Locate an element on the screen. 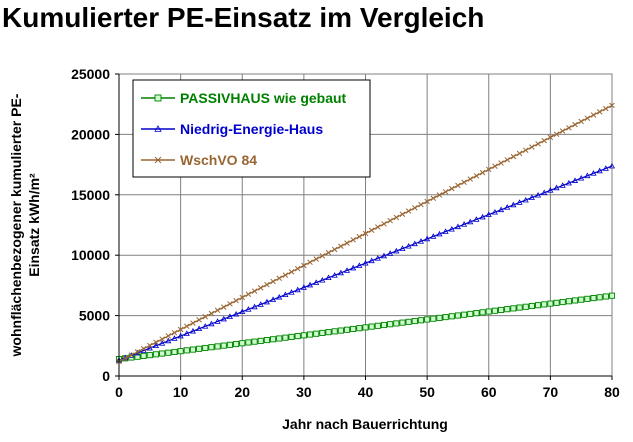 This screenshot has height=442, width=633. y-tick-label: 15000 is located at coordinates (90, 195).